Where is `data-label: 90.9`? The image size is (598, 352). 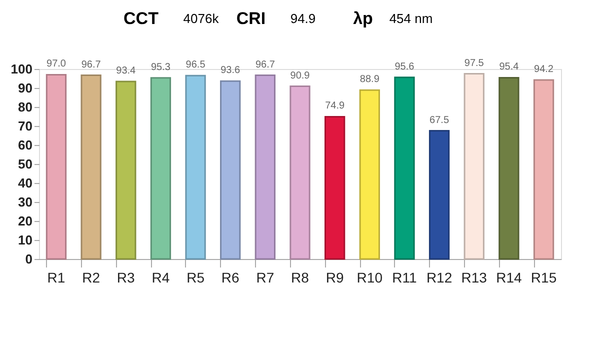
data-label: 90.9 is located at coordinates (300, 76).